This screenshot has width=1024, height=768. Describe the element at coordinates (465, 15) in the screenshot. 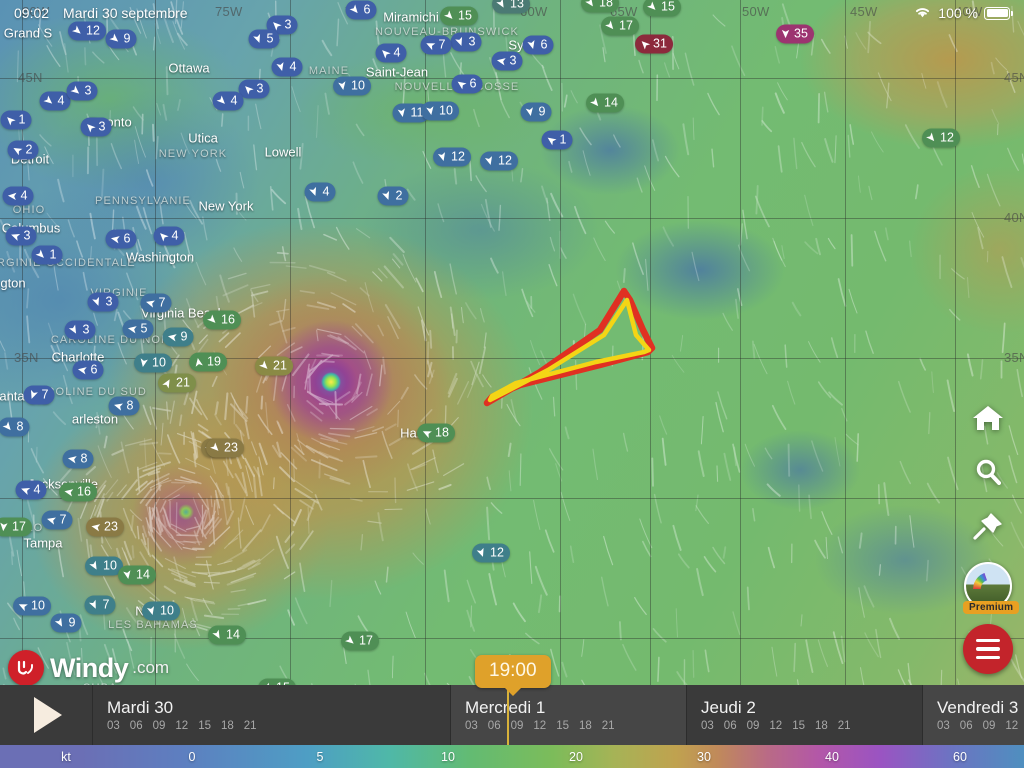

I see `wind-speed-value: 15` at that location.